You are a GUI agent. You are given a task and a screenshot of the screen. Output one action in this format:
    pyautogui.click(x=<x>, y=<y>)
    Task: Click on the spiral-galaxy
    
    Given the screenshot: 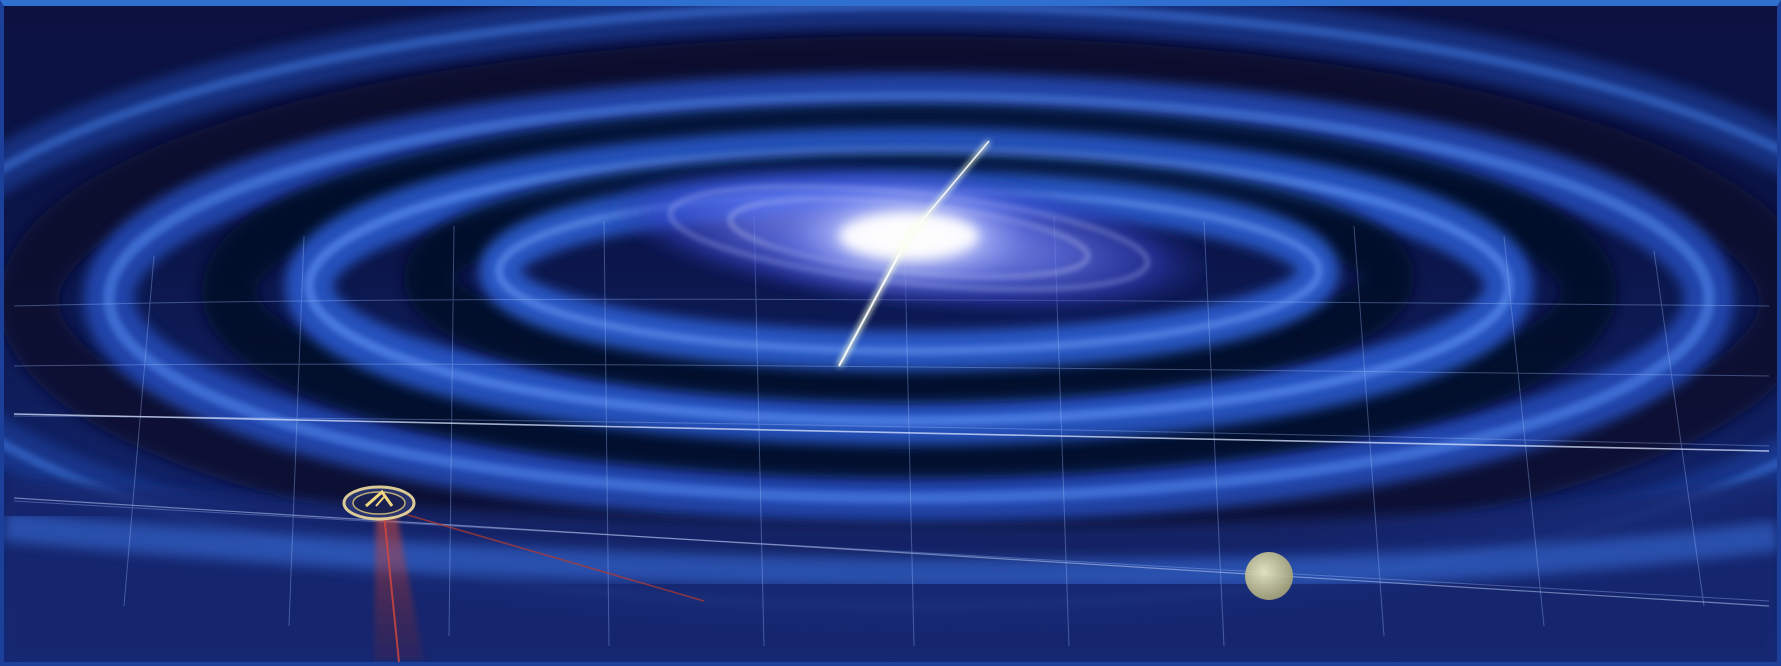 What is the action you would take?
    pyautogui.click(x=909, y=253)
    